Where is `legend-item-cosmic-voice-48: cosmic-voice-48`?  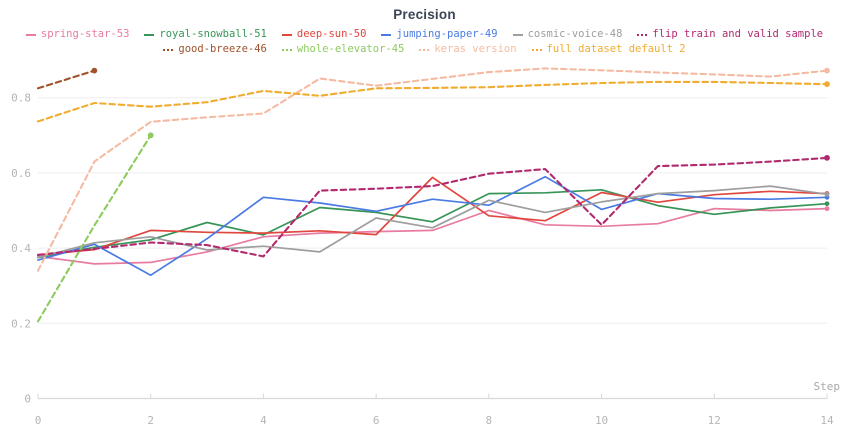 legend-item-cosmic-voice-48: cosmic-voice-48 is located at coordinates (567, 34).